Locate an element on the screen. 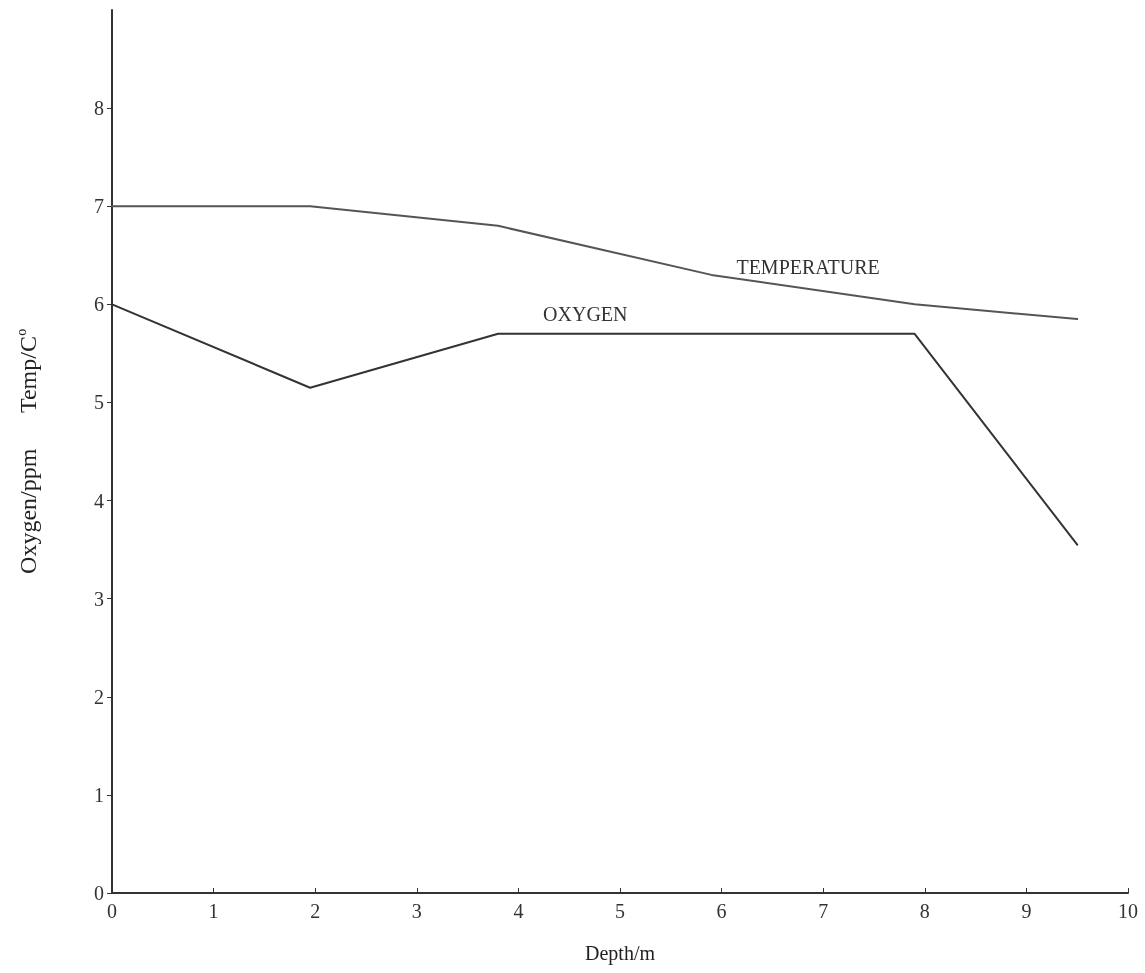  y-tick-label: 7 is located at coordinates (99, 206).